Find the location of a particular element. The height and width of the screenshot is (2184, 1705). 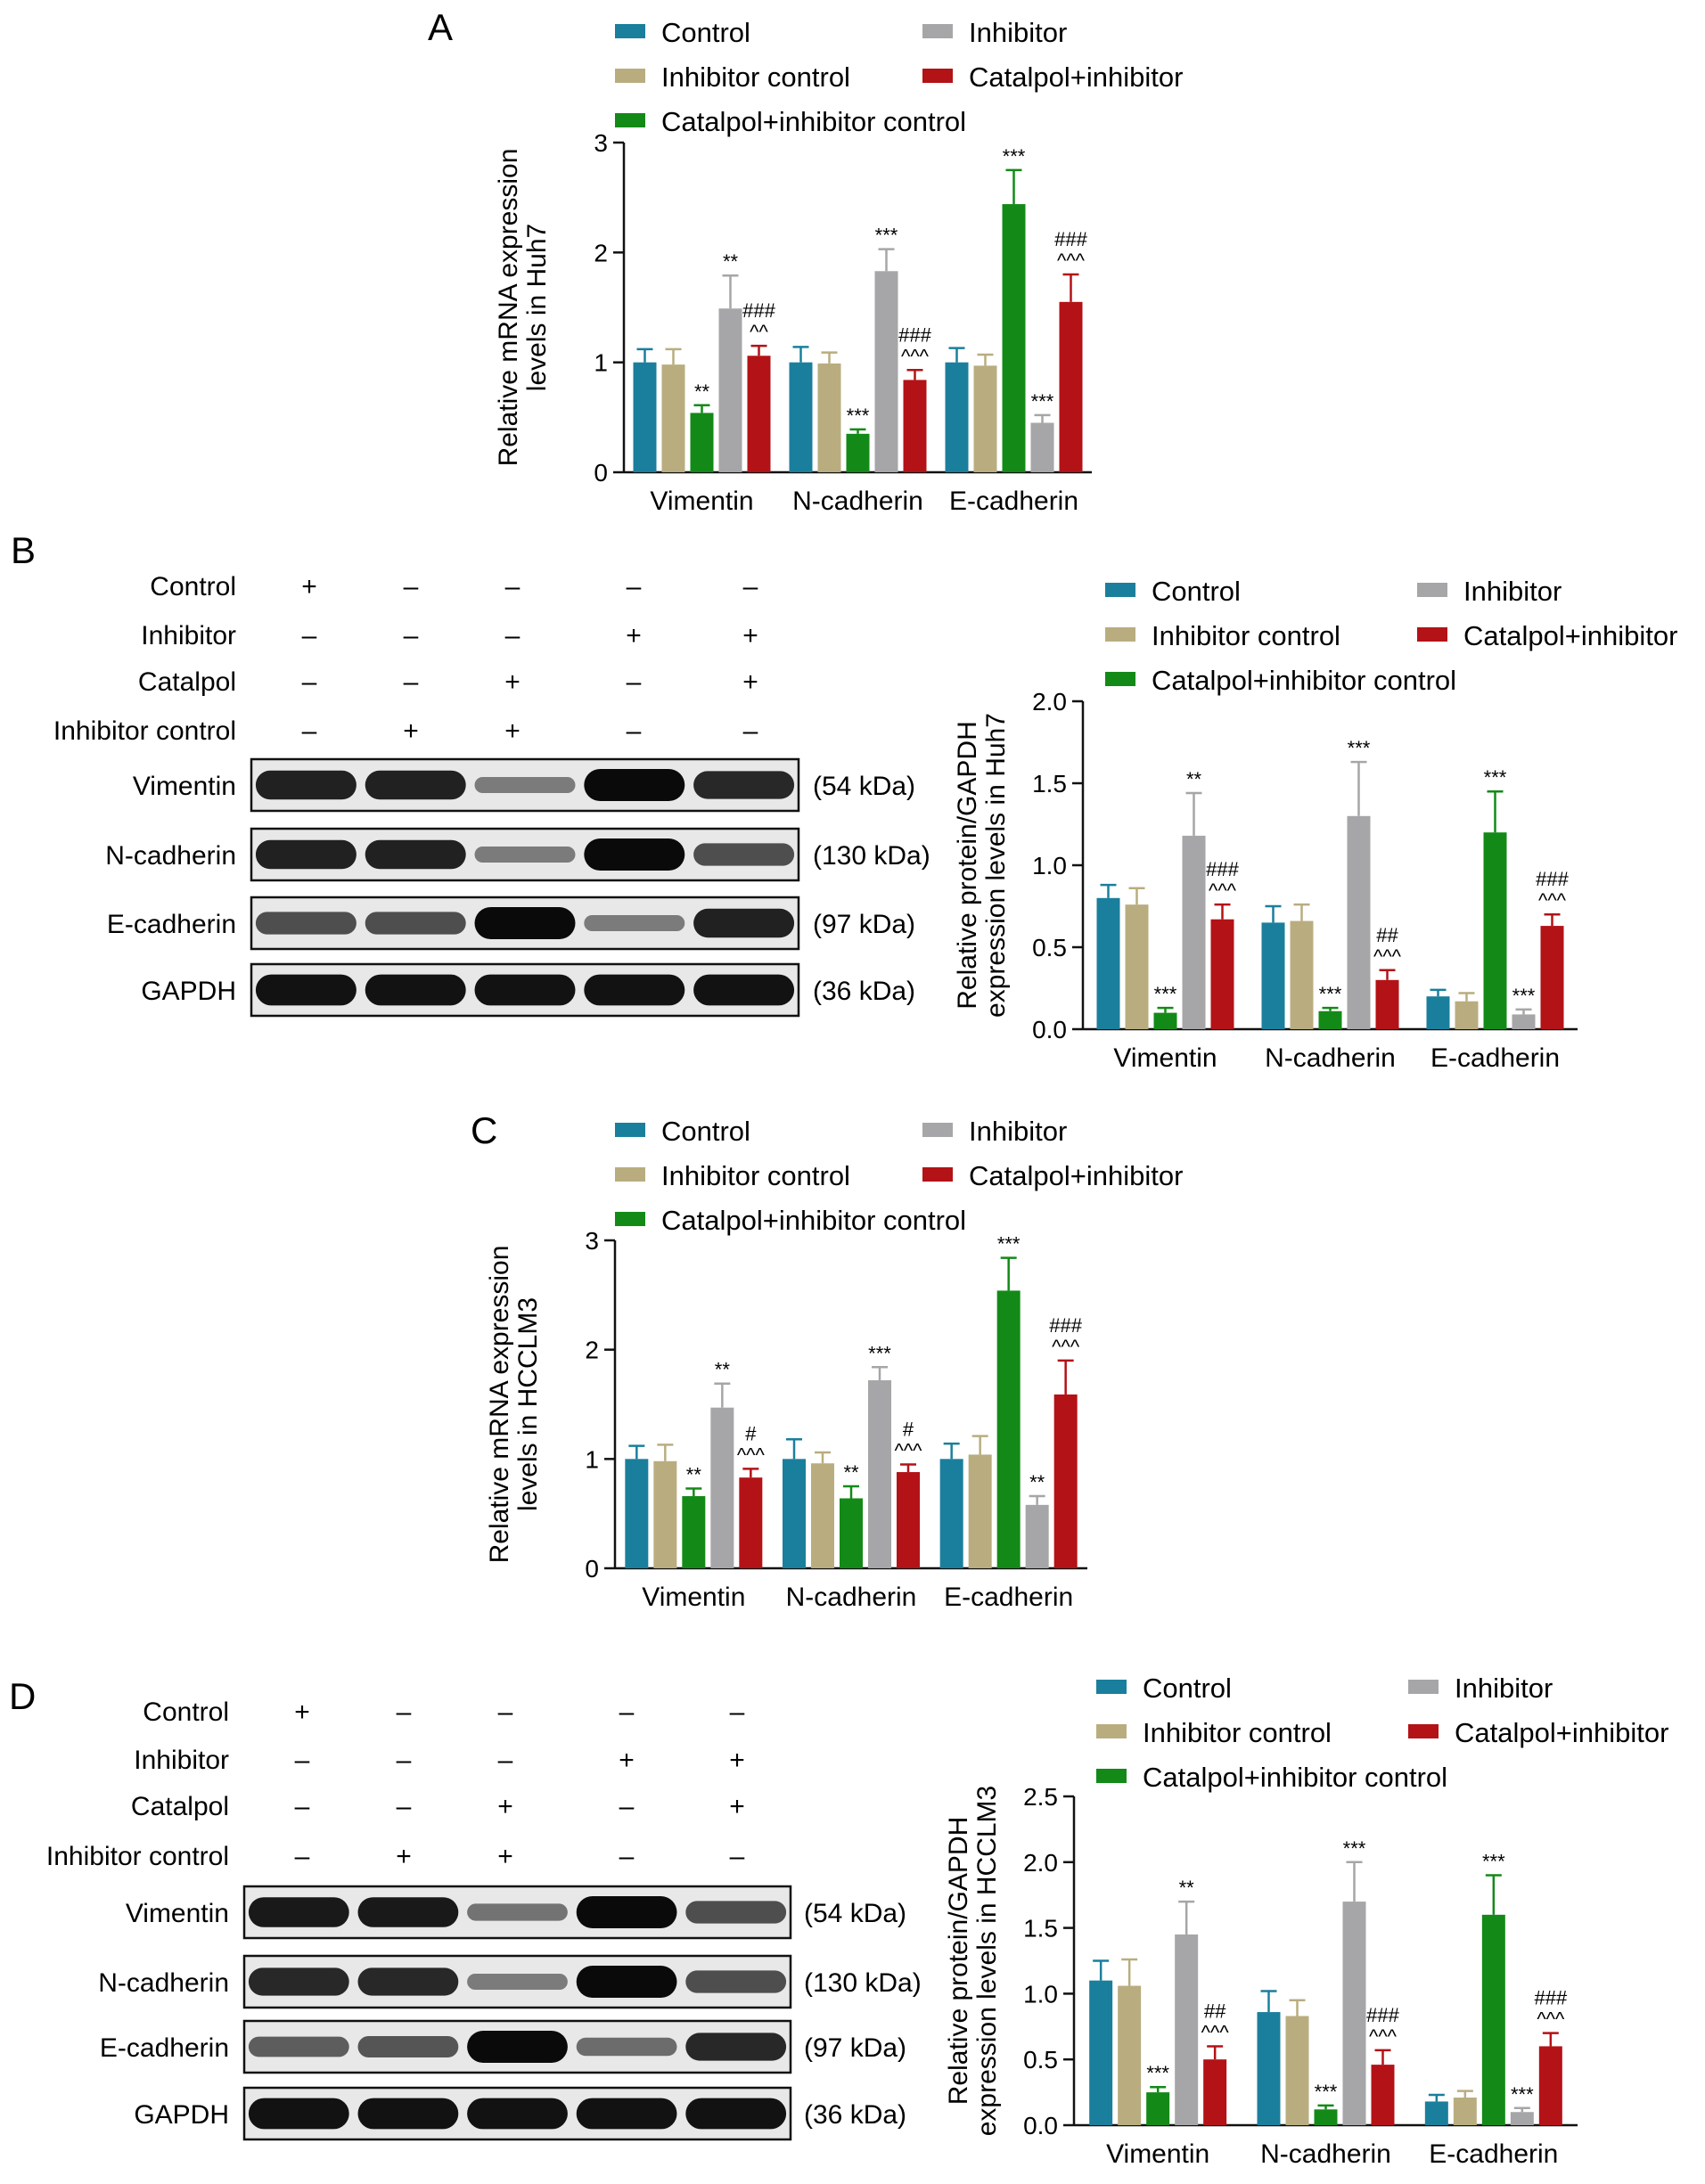

condition-label: Catalpol is located at coordinates (187, 682).